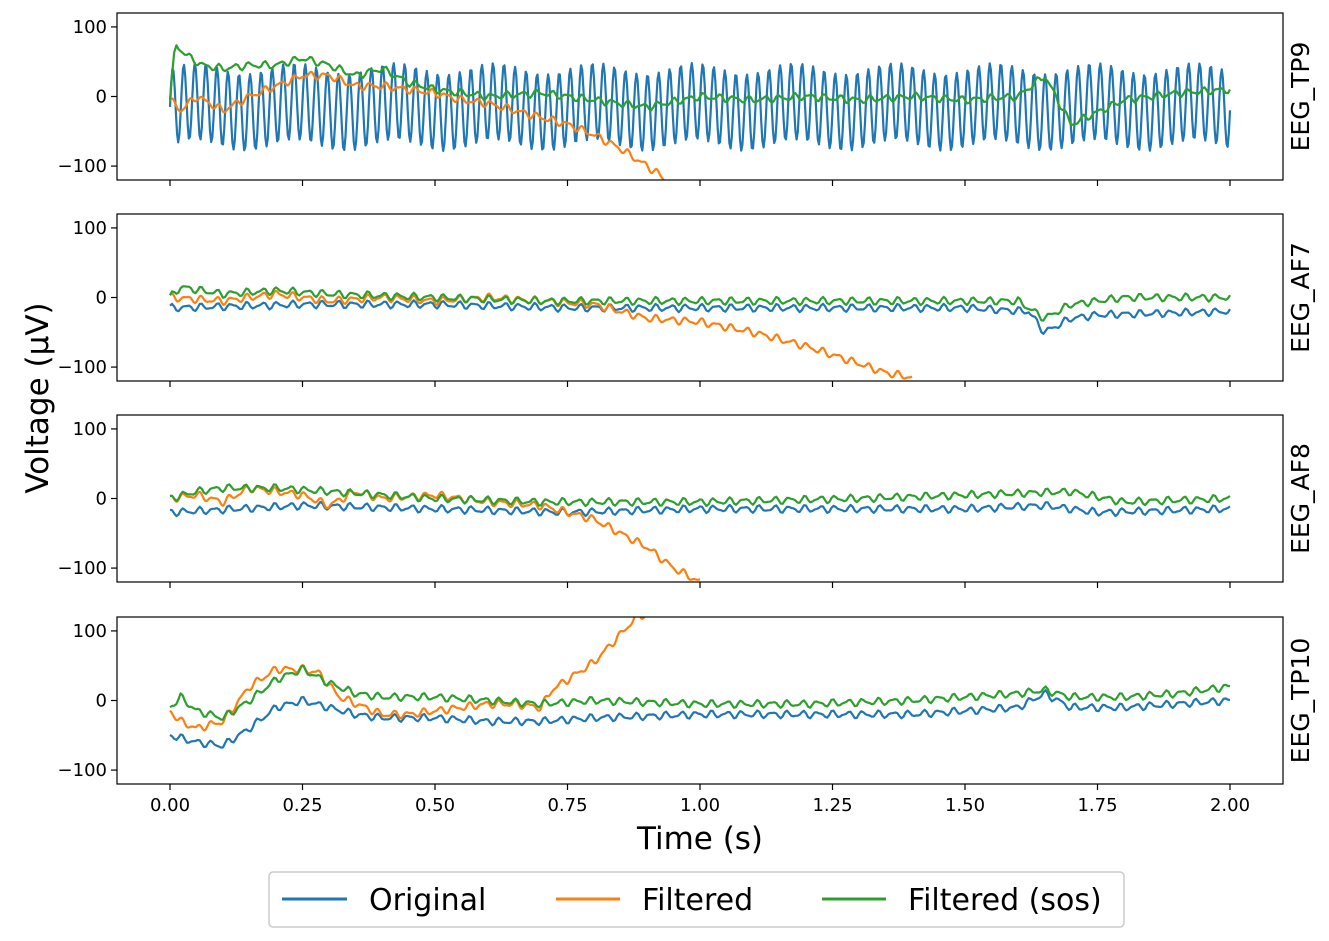 The width and height of the screenshot is (1329, 941). What do you see at coordinates (38, 397) in the screenshot?
I see `y-axis-title: Voltage (μV)` at bounding box center [38, 397].